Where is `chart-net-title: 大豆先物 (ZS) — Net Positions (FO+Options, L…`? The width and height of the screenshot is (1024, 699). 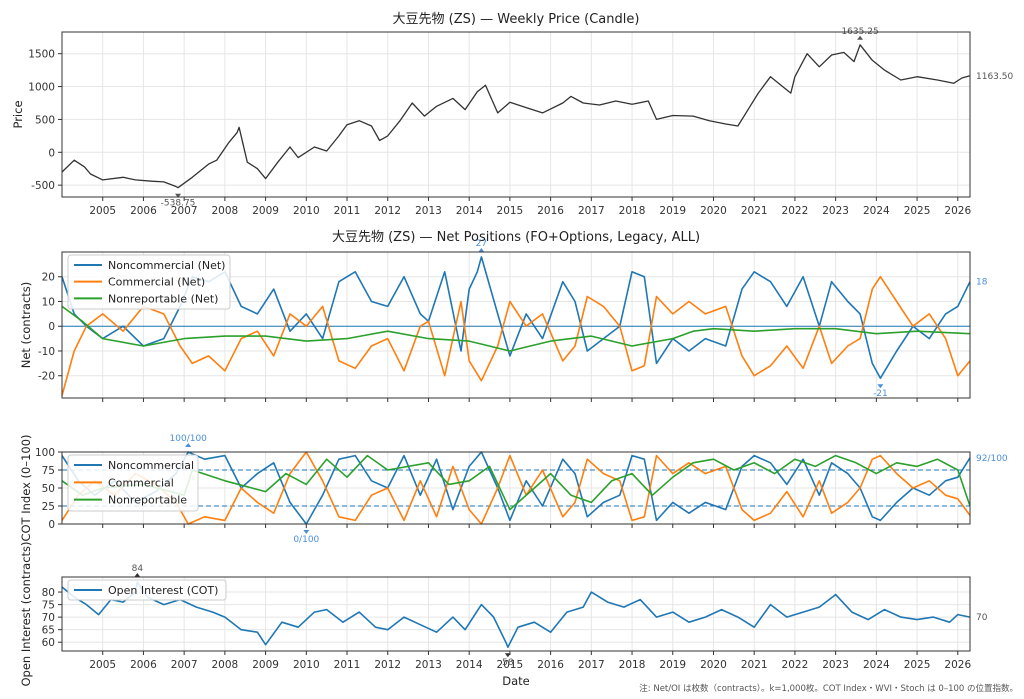 chart-net-title: 大豆先物 (ZS) — Net Positions (FO+Options, L… is located at coordinates (516, 237).